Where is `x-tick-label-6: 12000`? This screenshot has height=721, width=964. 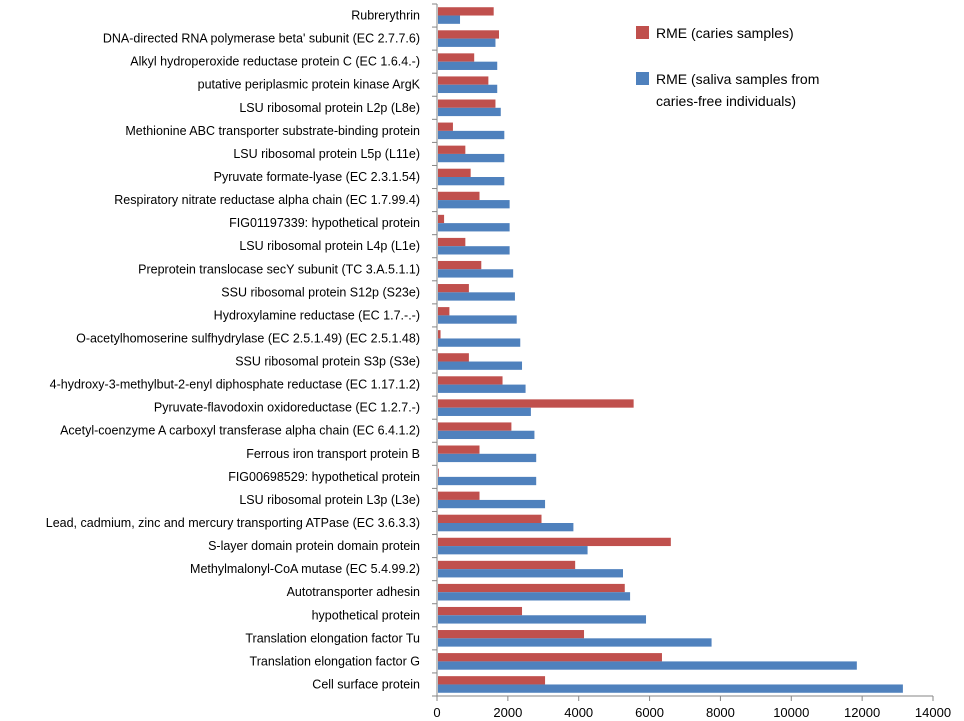
x-tick-label-6: 12000 is located at coordinates (862, 712).